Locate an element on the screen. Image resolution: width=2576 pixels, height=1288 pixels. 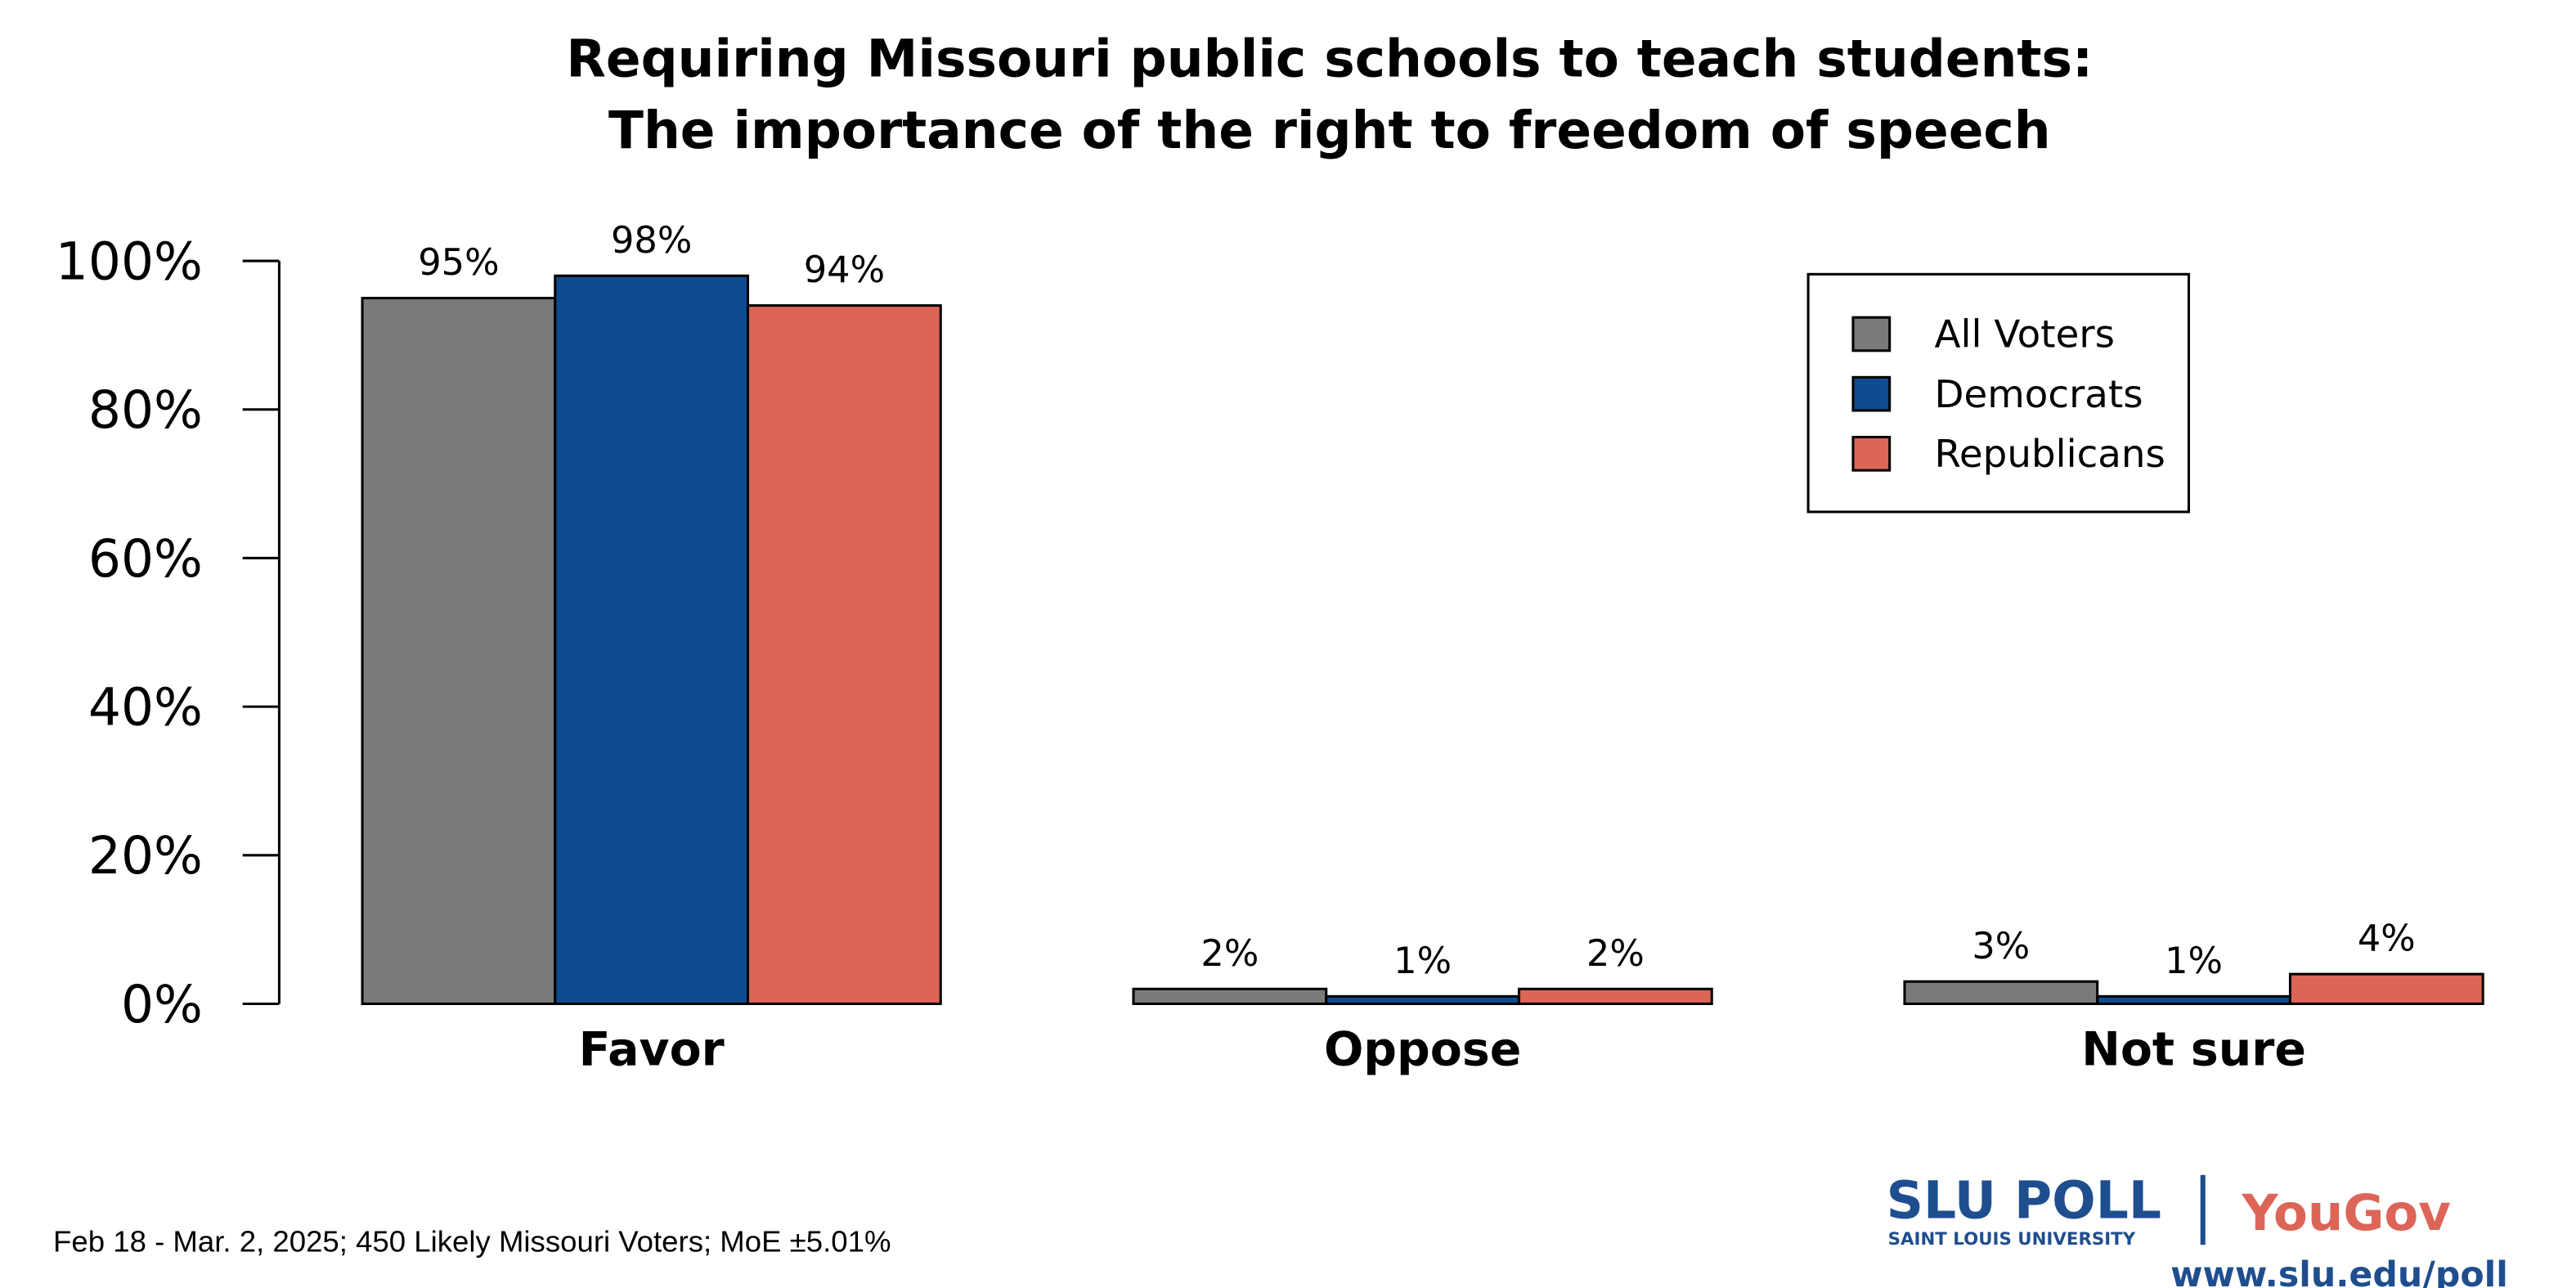
logo-divider is located at coordinates (2203, 1209).